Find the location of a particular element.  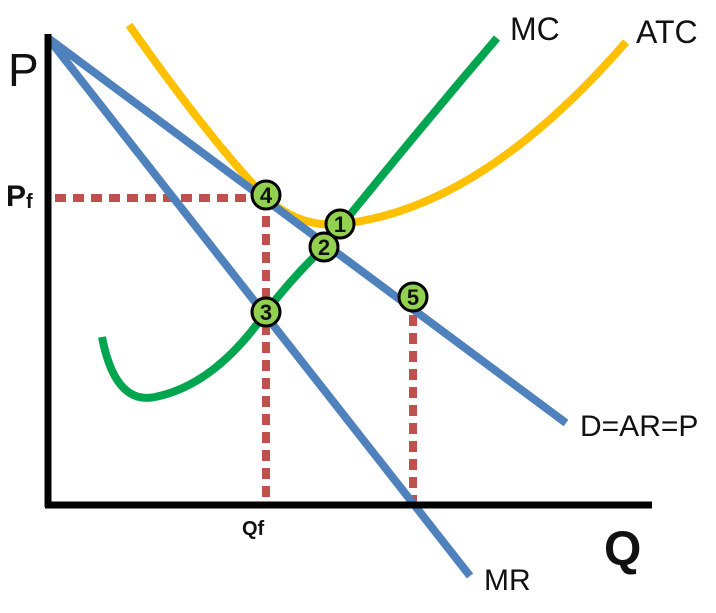

point-4-label: 4 is located at coordinates (266, 195).